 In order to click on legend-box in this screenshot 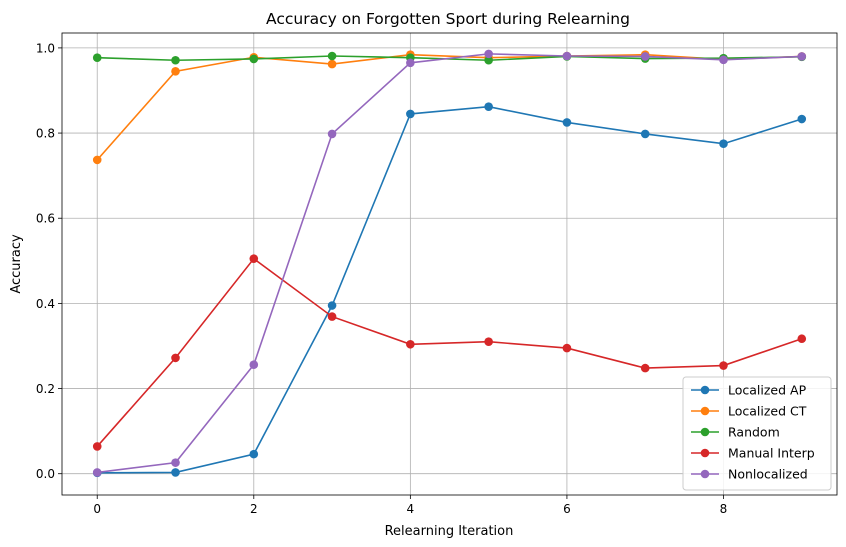, I will do `click(757, 433)`.